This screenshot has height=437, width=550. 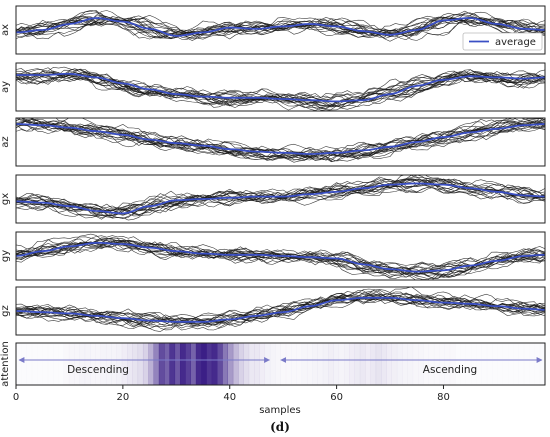 I want to click on average-line-gy, so click(x=280, y=257).